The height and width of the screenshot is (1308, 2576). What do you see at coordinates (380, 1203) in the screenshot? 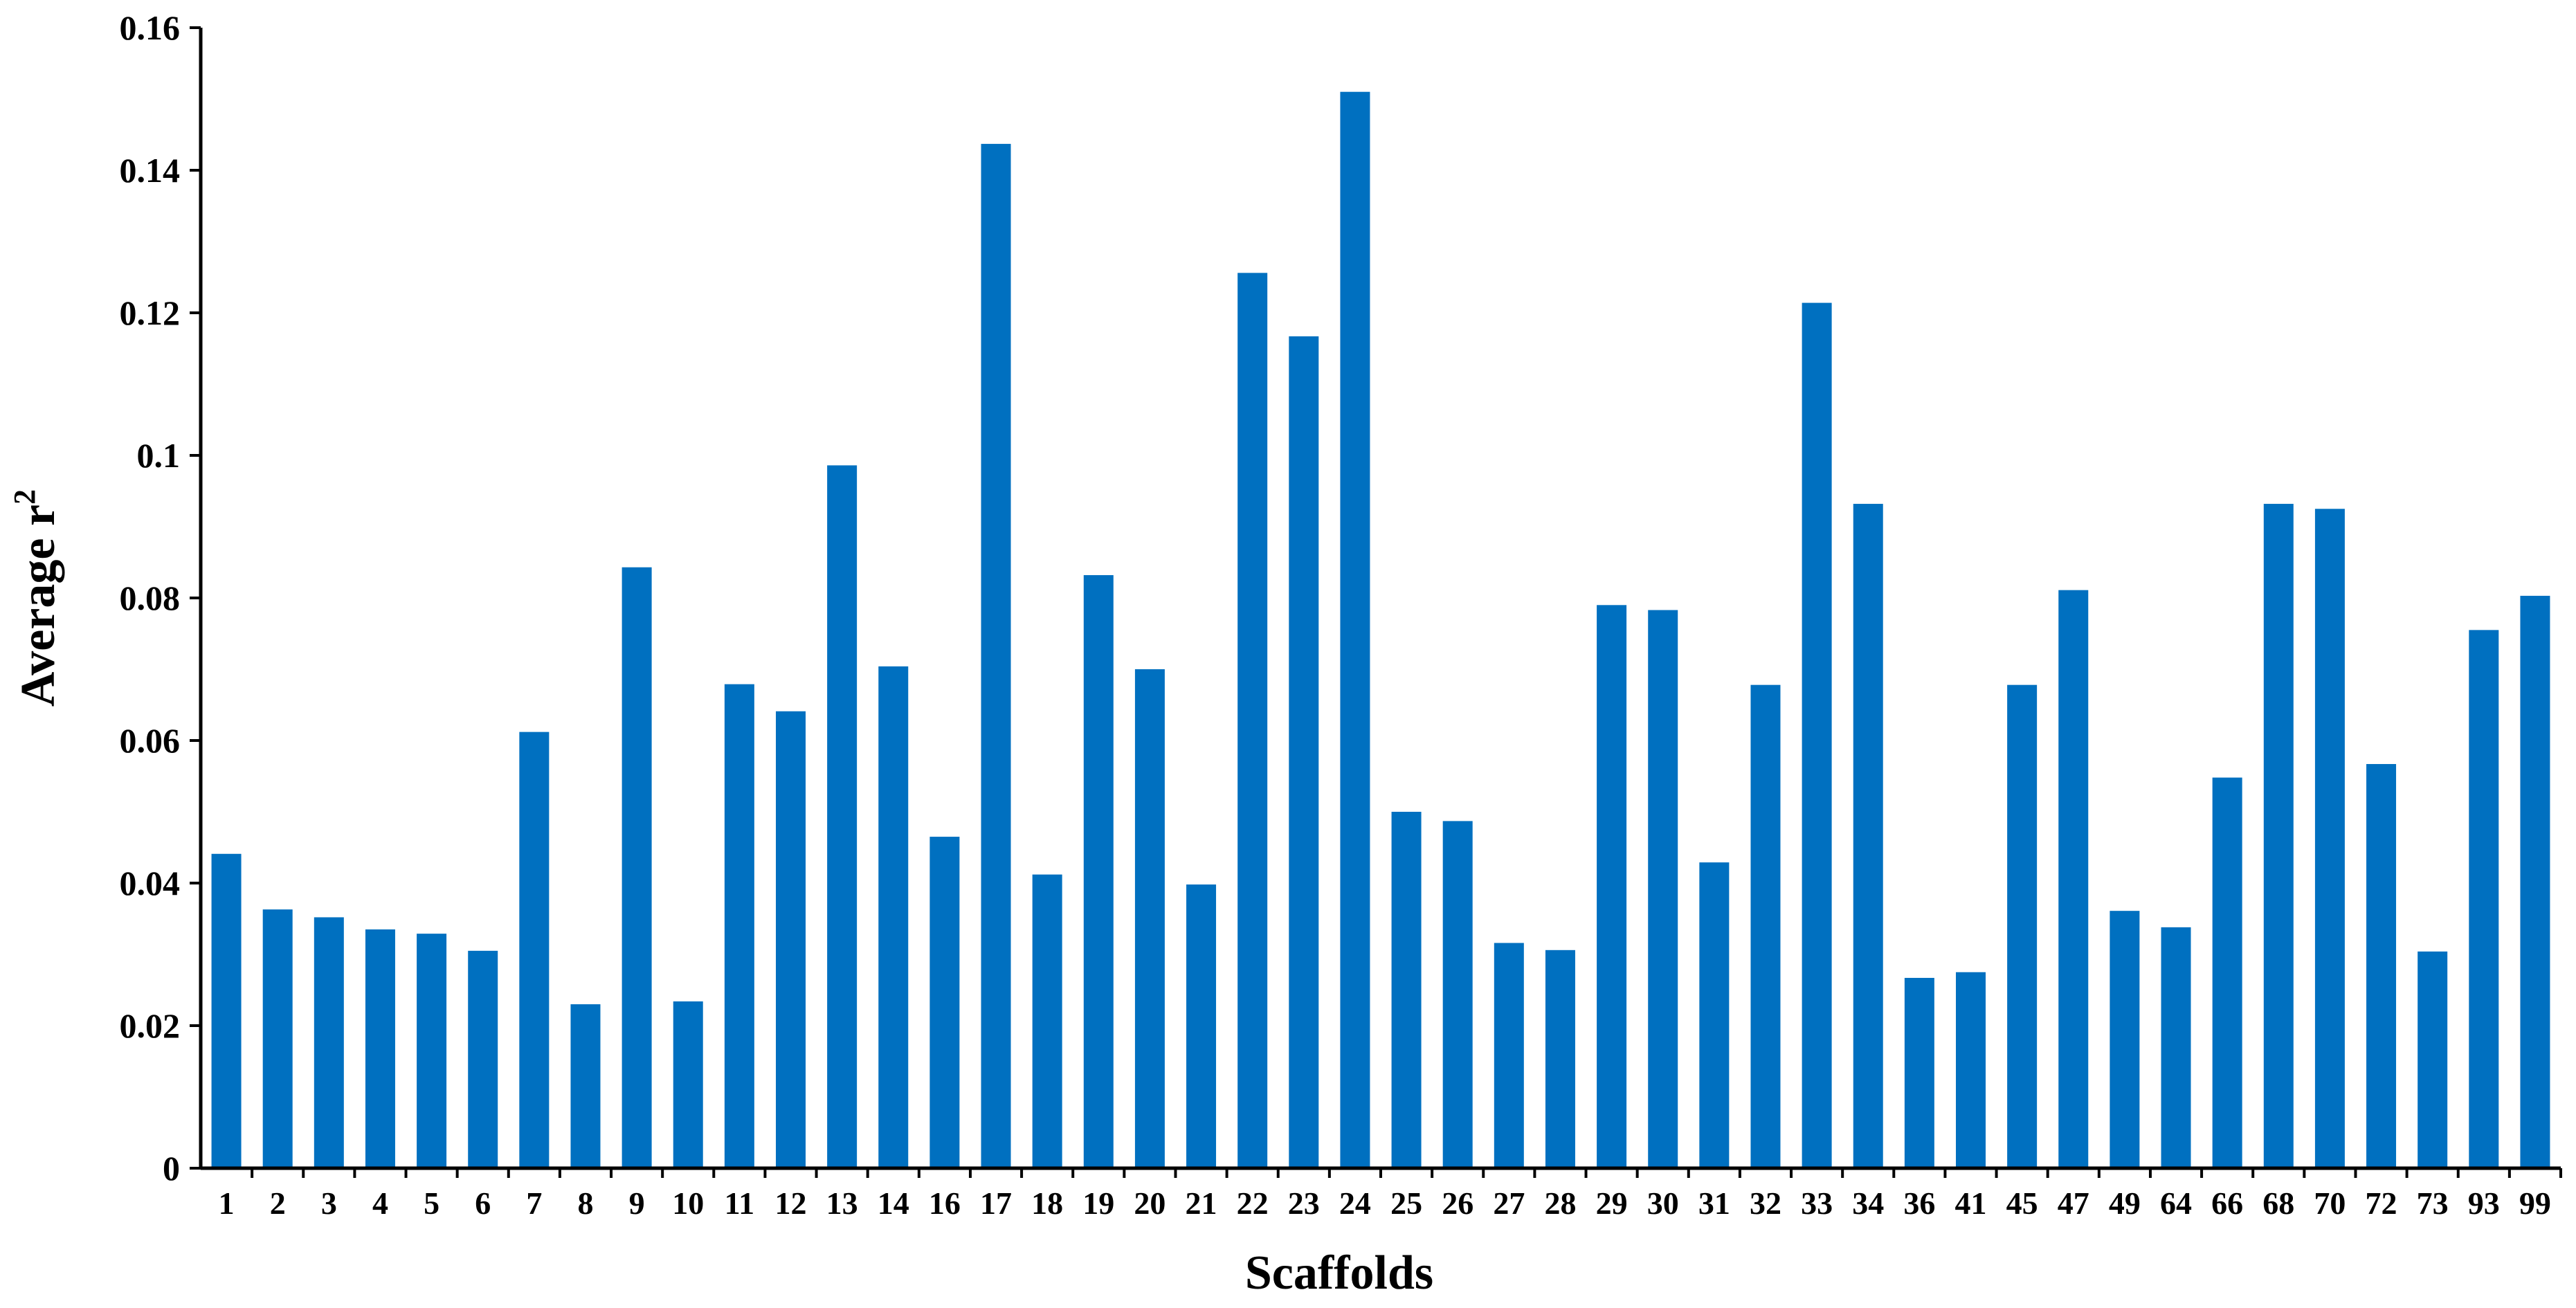
I see `x-tick-label: 4` at bounding box center [380, 1203].